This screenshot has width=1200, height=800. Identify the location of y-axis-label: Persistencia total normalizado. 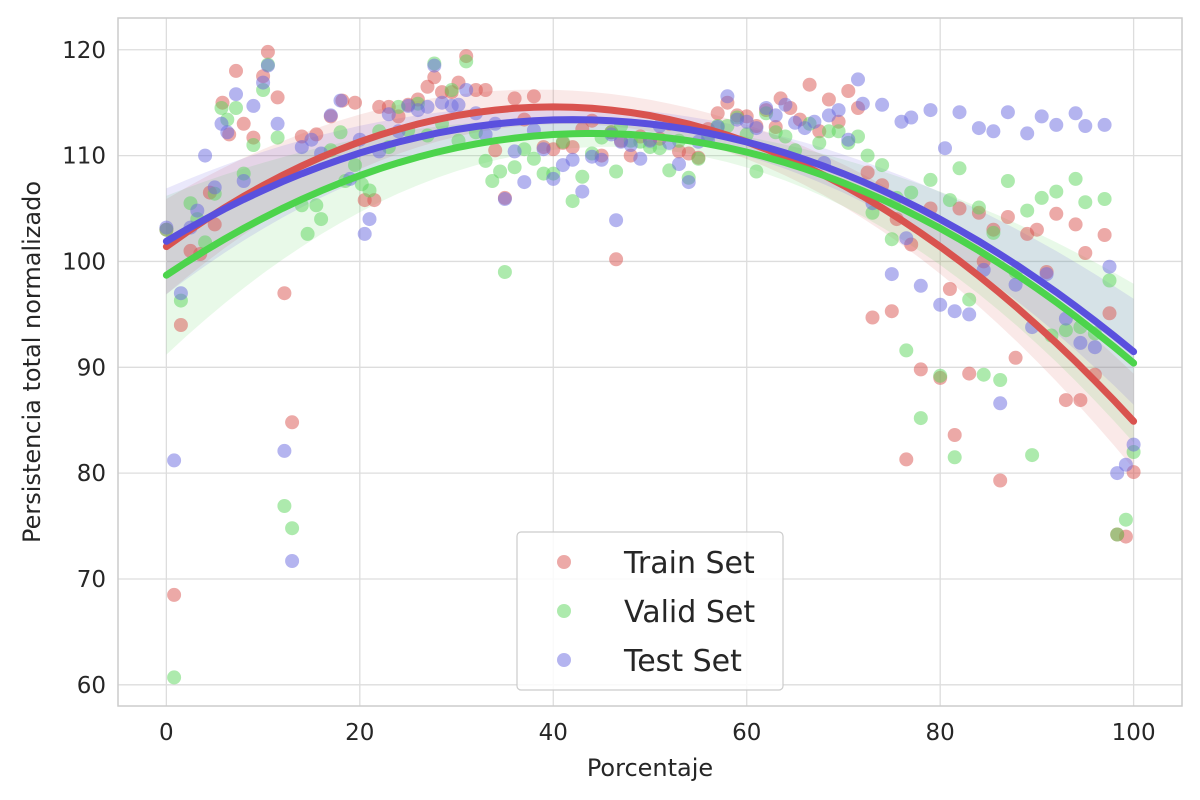
(32, 362).